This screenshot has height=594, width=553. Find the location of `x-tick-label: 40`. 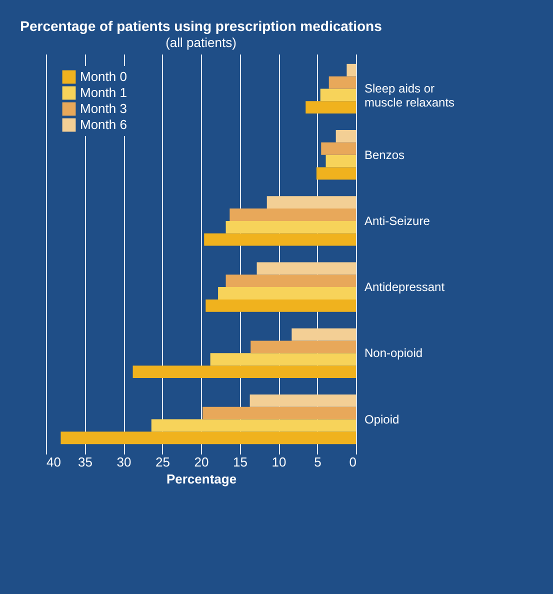

x-tick-label: 40 is located at coordinates (53, 462).